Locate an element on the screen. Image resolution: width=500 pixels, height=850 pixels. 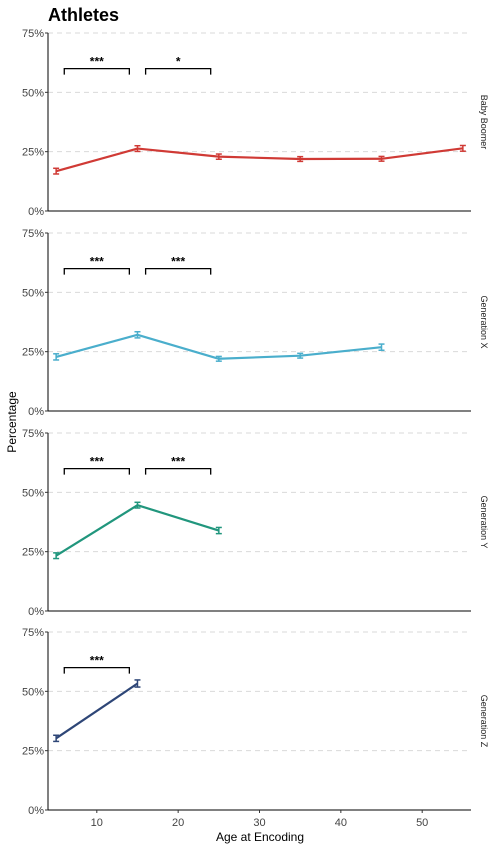
x-tick-label: 50 is located at coordinates (422, 823).